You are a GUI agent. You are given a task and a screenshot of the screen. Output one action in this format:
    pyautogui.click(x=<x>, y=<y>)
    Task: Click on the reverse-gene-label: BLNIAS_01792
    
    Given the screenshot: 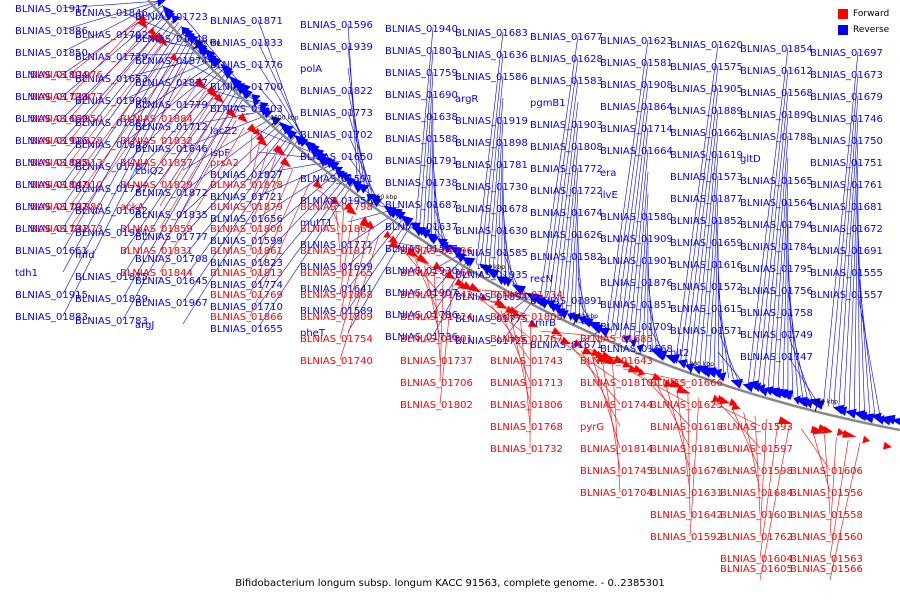 What is the action you would take?
    pyautogui.click(x=111, y=35)
    